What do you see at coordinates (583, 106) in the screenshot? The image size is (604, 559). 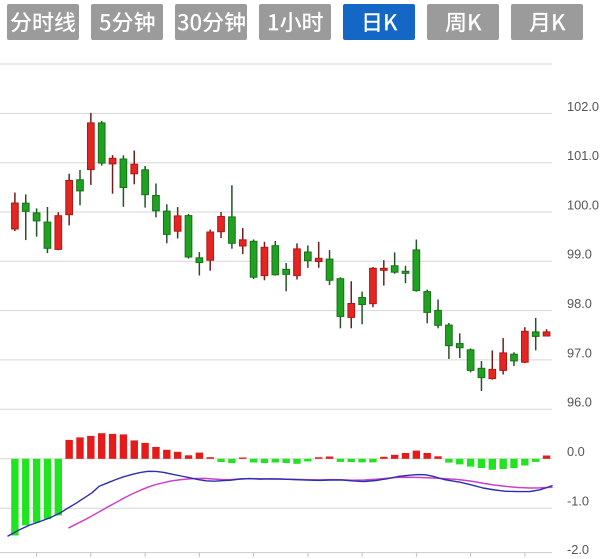 I see `svg-text: 102.0` at bounding box center [583, 106].